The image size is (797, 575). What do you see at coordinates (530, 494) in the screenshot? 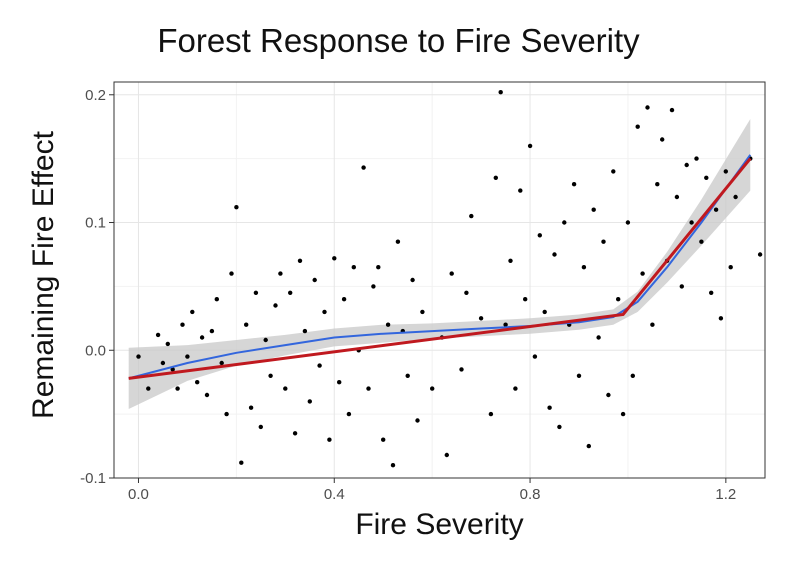
I see `x-tick-label: 0.8` at bounding box center [530, 494].